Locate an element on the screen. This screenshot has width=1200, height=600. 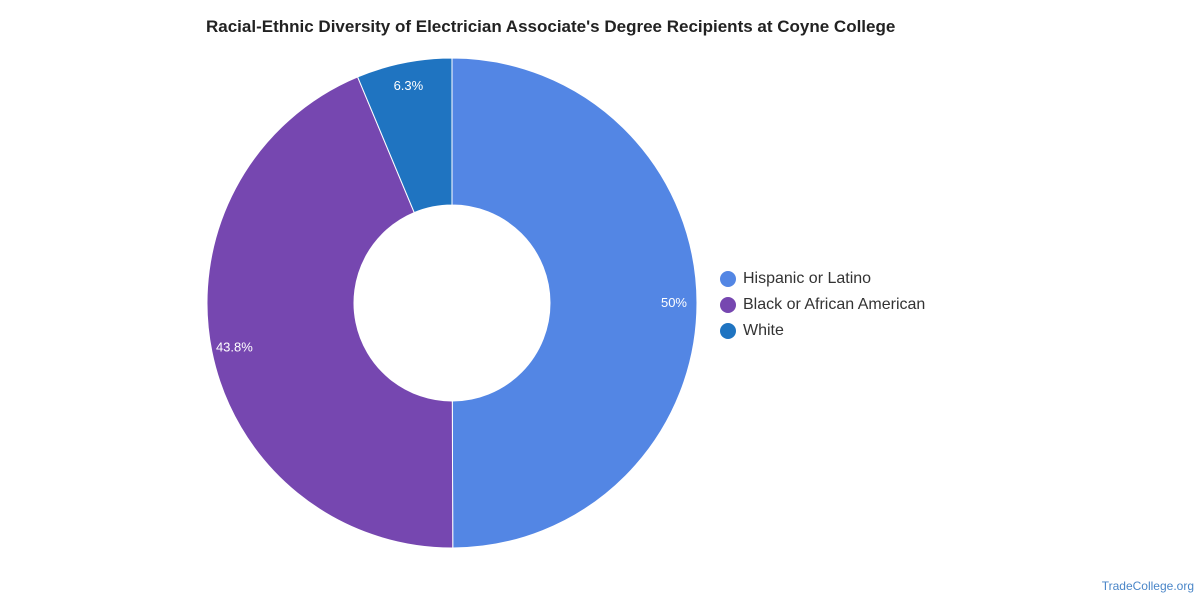
legend-item-white: White is located at coordinates (822, 331).